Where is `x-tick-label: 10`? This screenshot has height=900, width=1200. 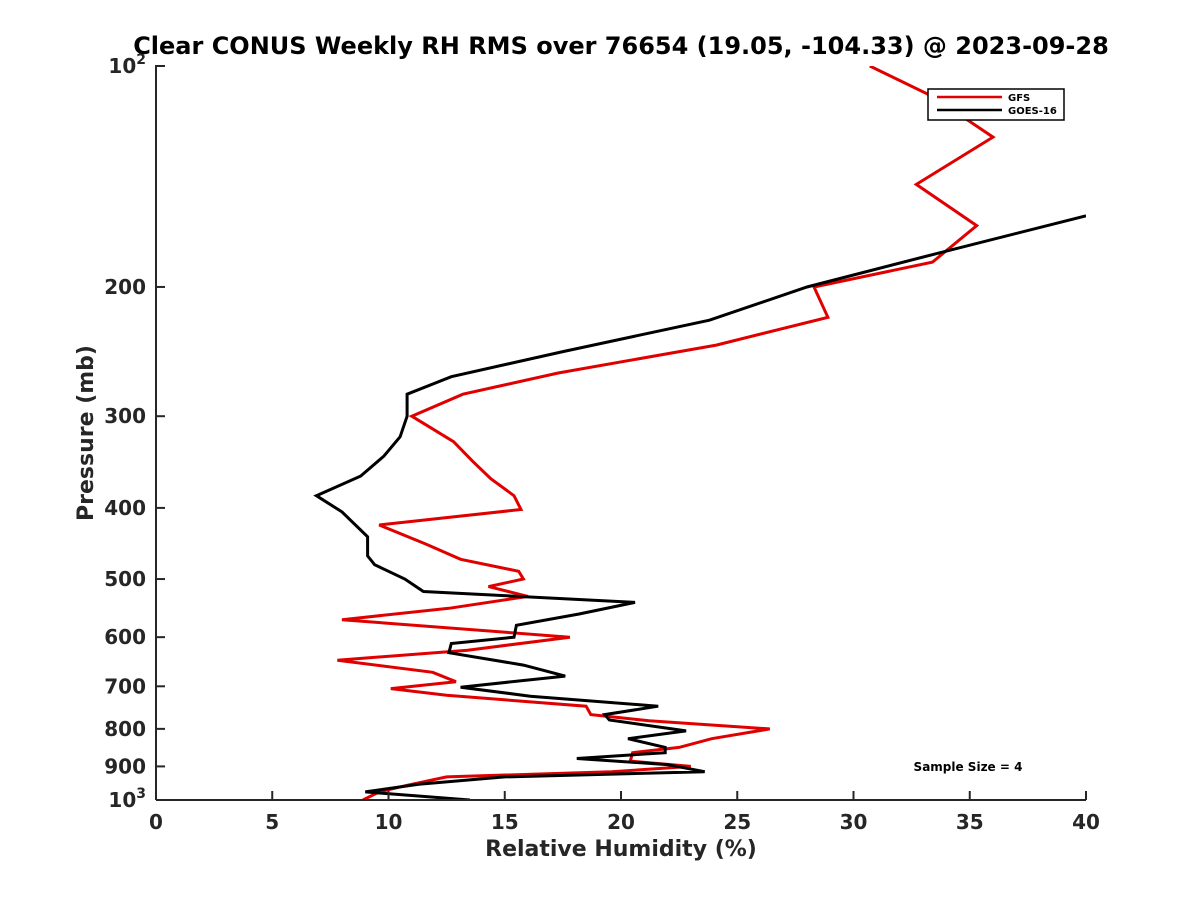 x-tick-label: 10 is located at coordinates (389, 822).